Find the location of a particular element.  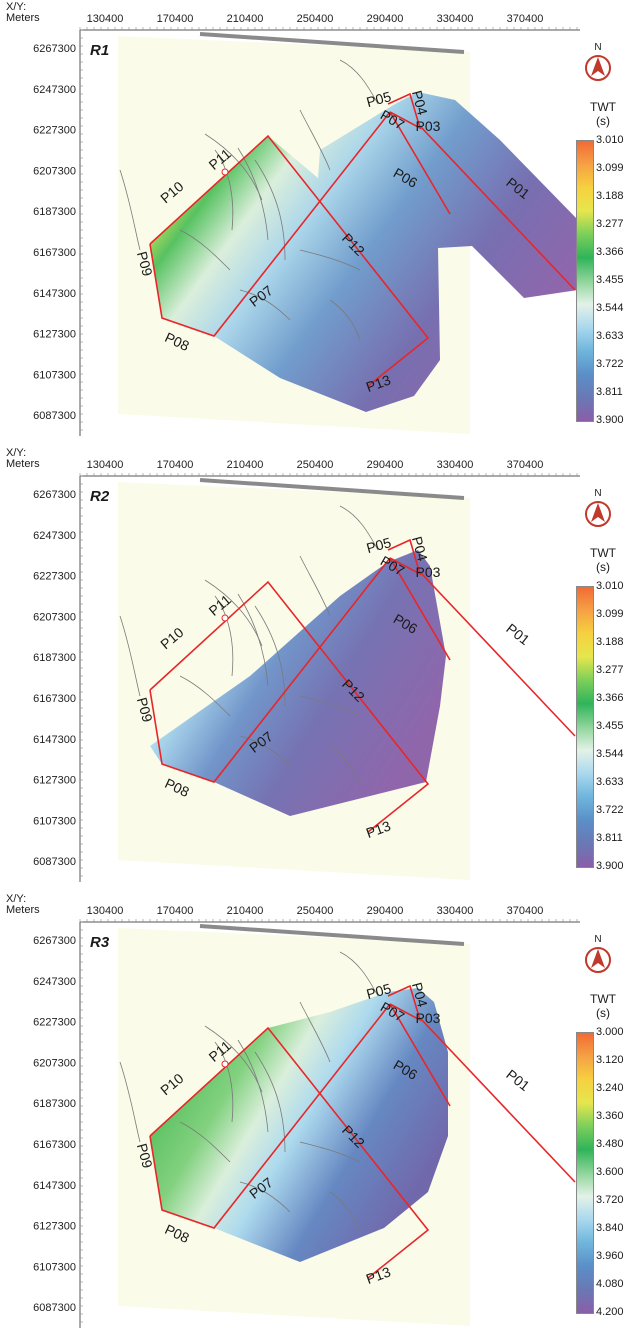

legend-value: 3.840 is located at coordinates (610, 1228).